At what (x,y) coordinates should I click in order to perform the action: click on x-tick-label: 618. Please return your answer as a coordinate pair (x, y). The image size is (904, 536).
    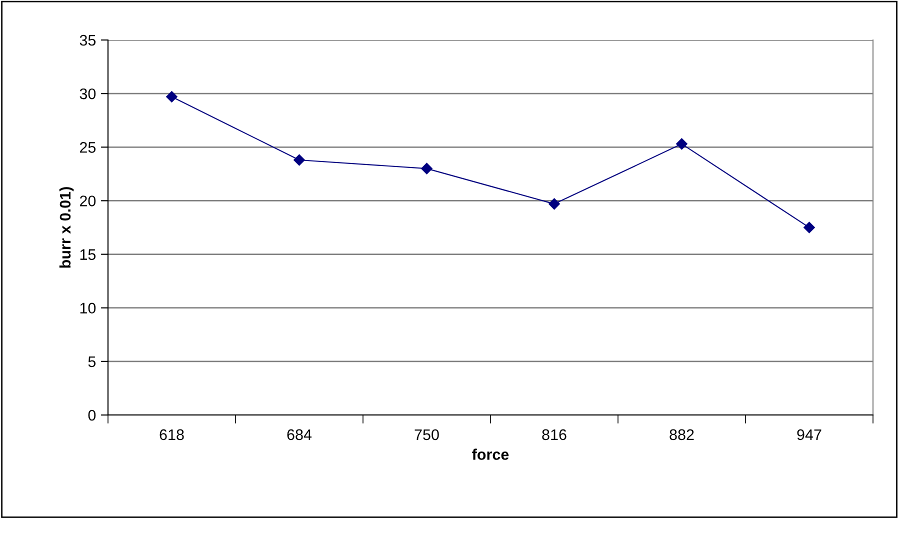
    Looking at the image, I should click on (172, 434).